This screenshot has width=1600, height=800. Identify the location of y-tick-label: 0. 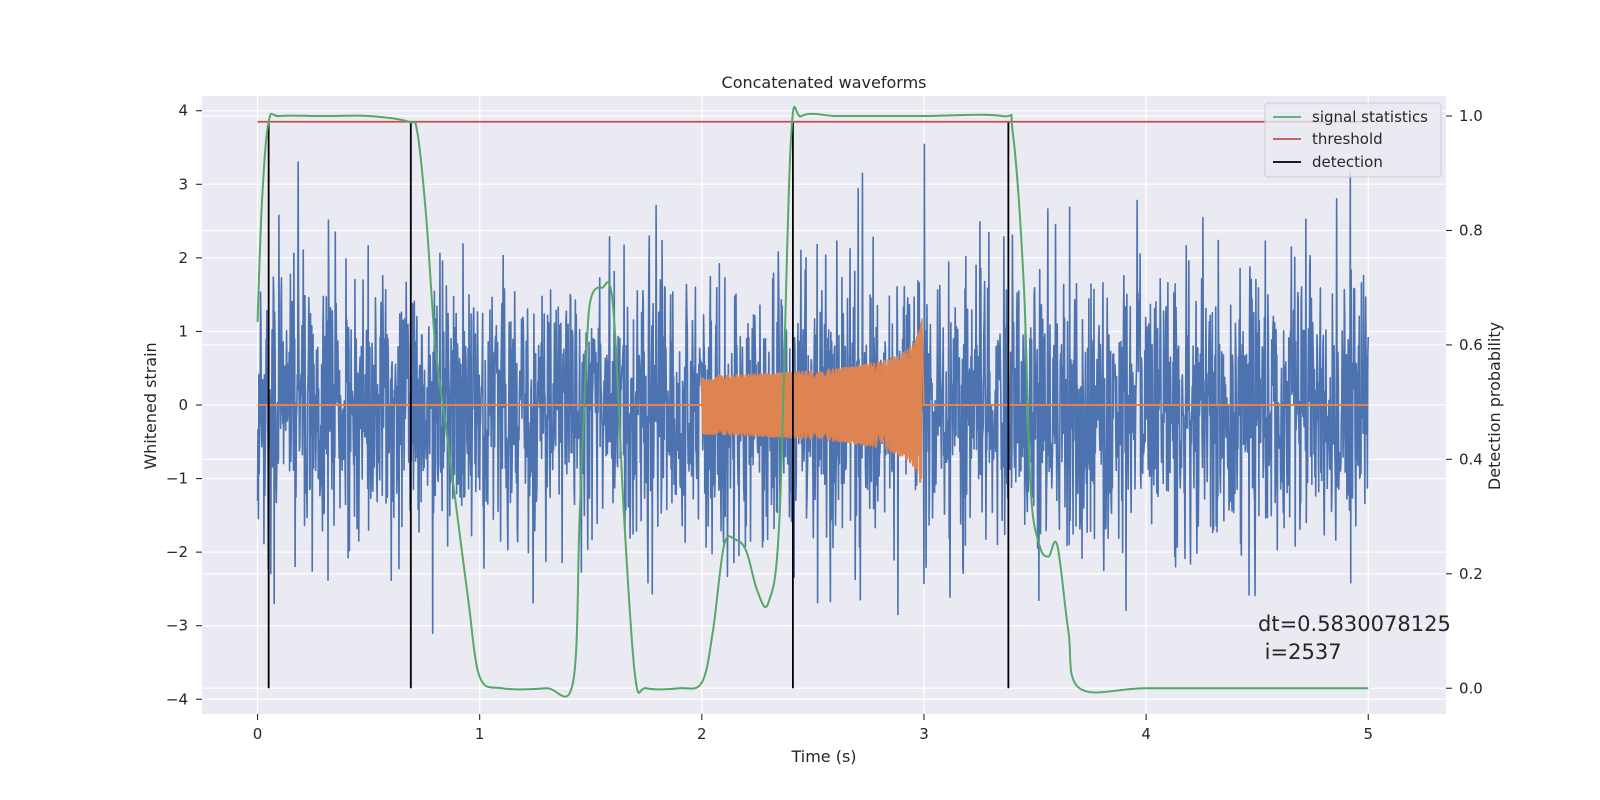
(183, 405).